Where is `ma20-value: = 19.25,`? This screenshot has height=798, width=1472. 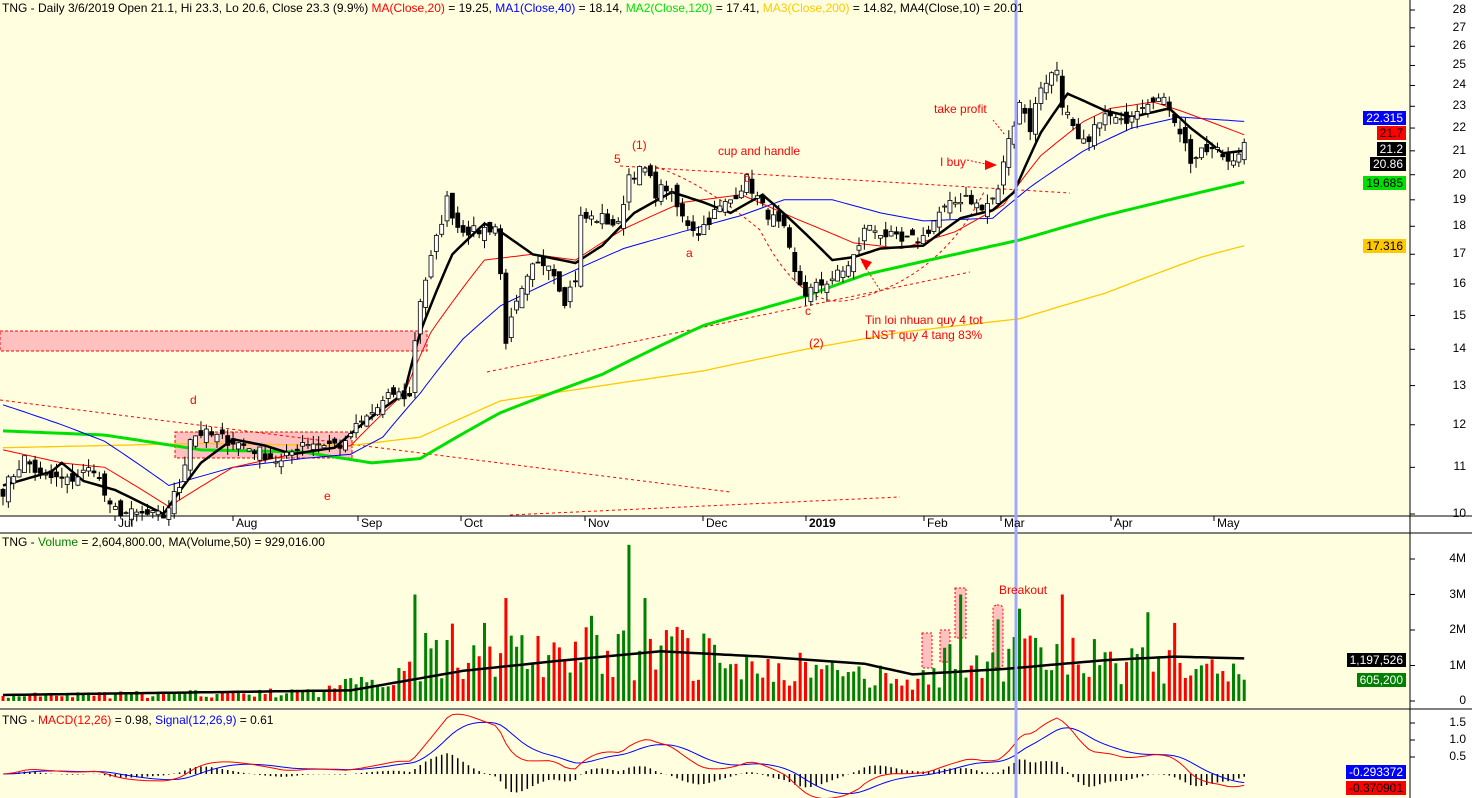 ma20-value: = 19.25, is located at coordinates (470, 8).